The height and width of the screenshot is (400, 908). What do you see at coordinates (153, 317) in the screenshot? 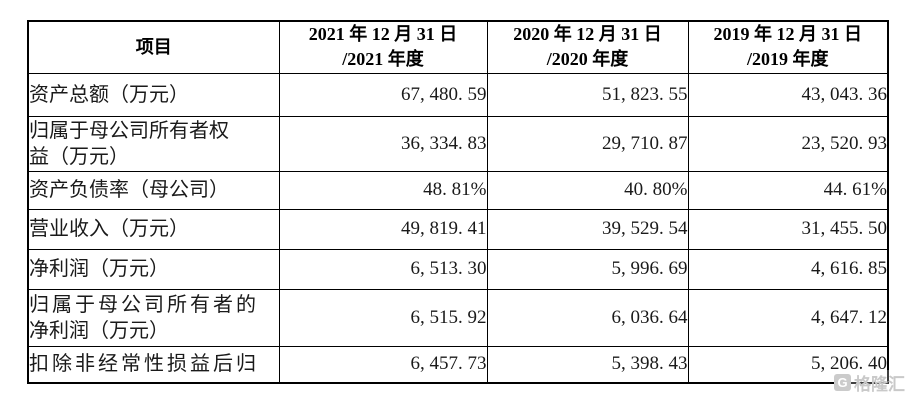
I see `row-label-cell: 归属于母公司所有者的 净利润（万元）` at bounding box center [153, 317].